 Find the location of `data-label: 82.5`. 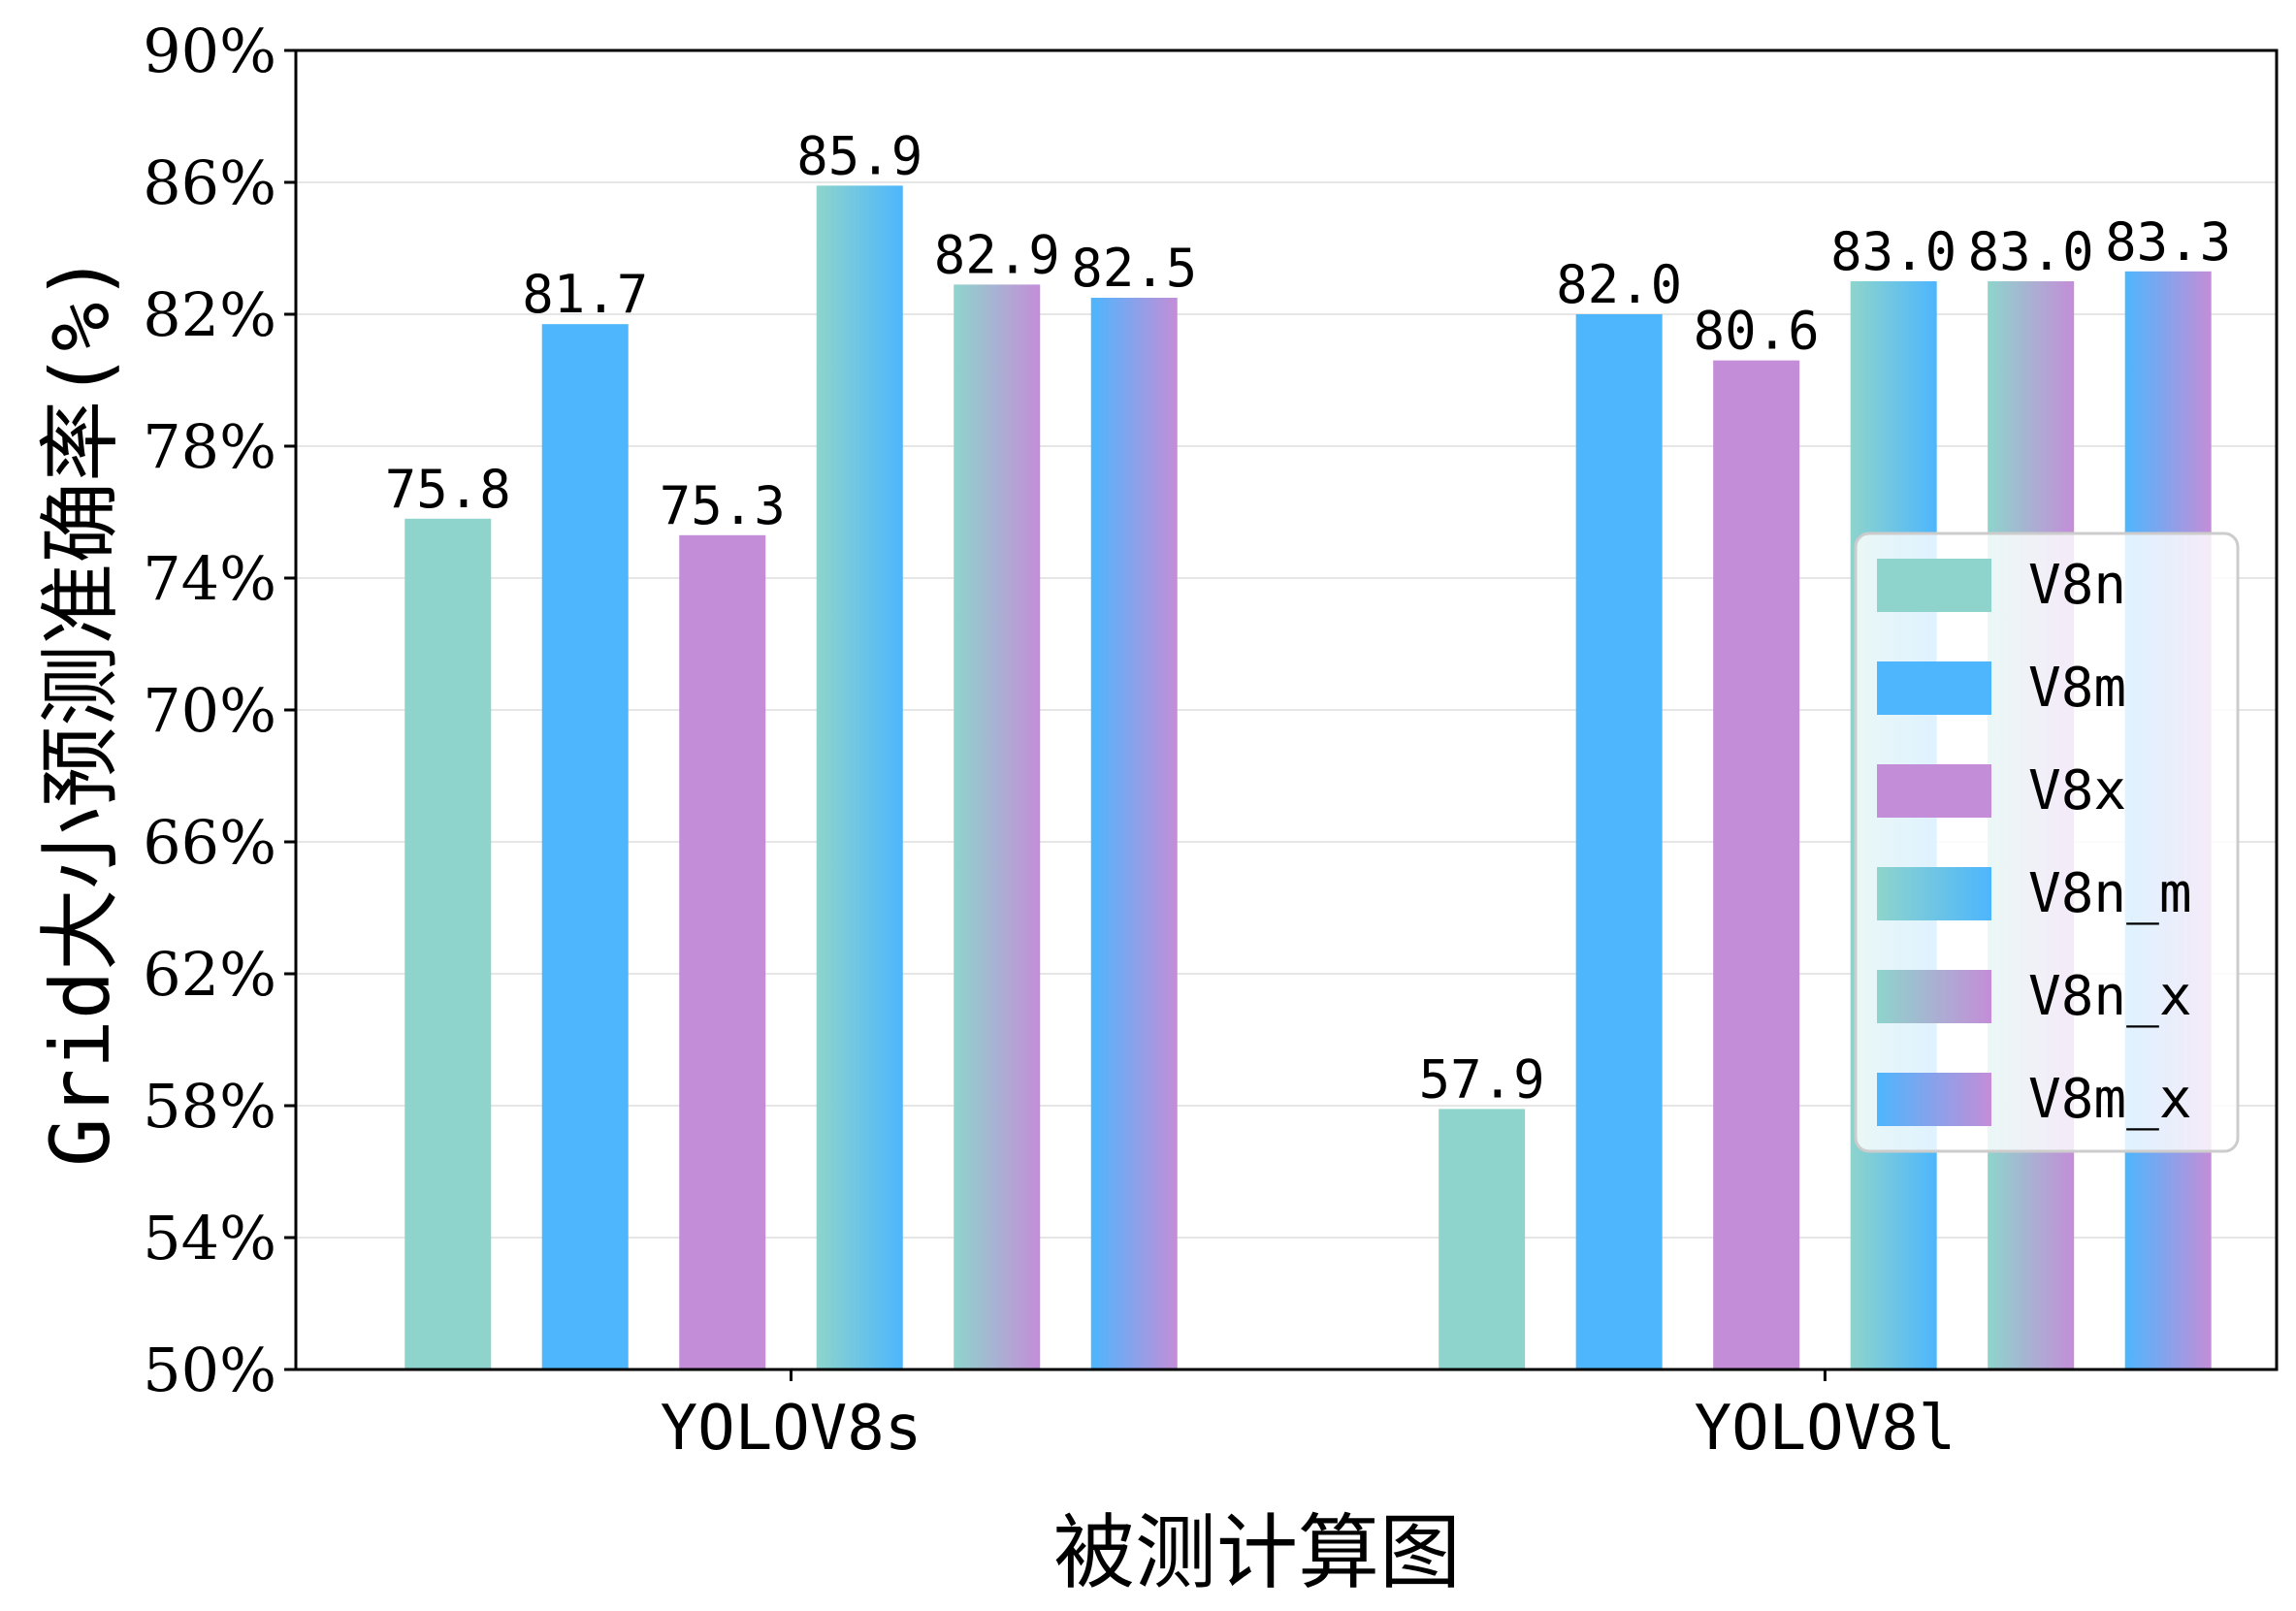

data-label: 82.5 is located at coordinates (1134, 269).